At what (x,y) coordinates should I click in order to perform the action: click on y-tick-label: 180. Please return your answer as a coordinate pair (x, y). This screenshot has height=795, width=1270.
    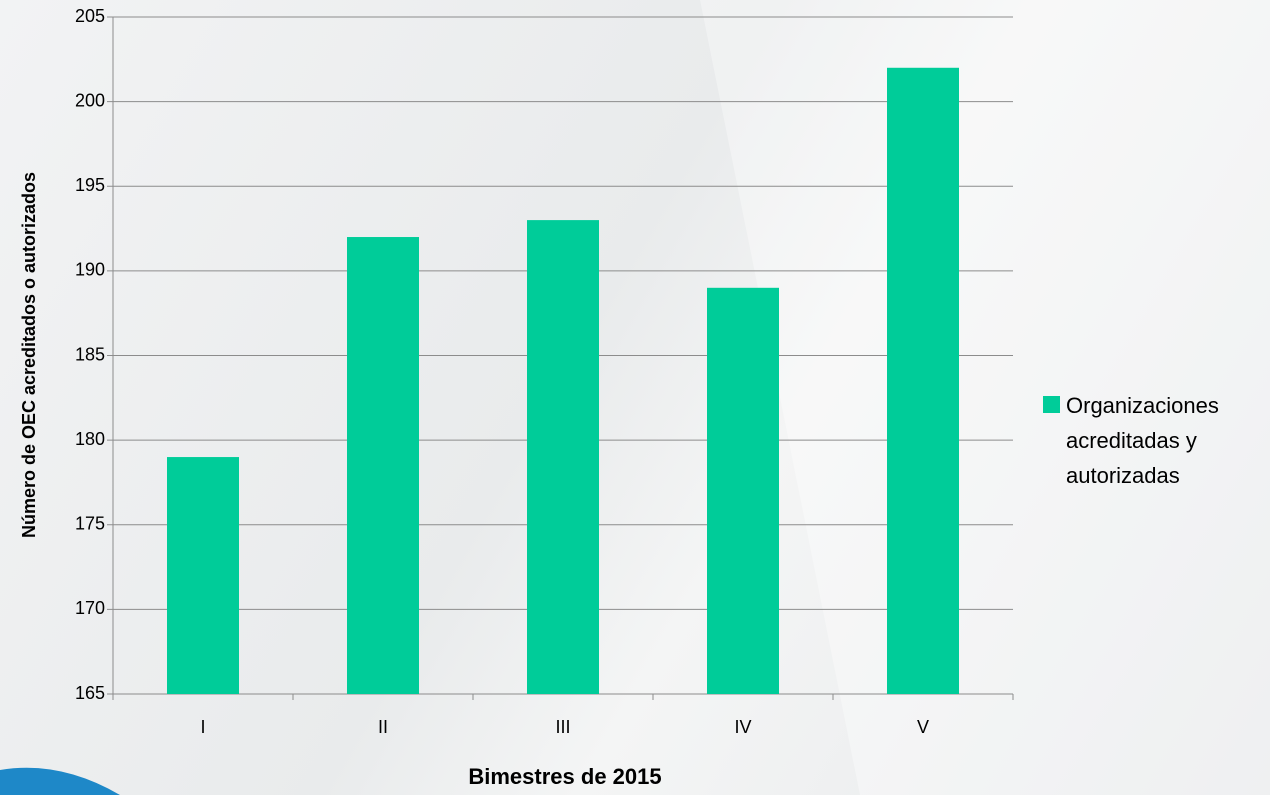
    Looking at the image, I should click on (90, 439).